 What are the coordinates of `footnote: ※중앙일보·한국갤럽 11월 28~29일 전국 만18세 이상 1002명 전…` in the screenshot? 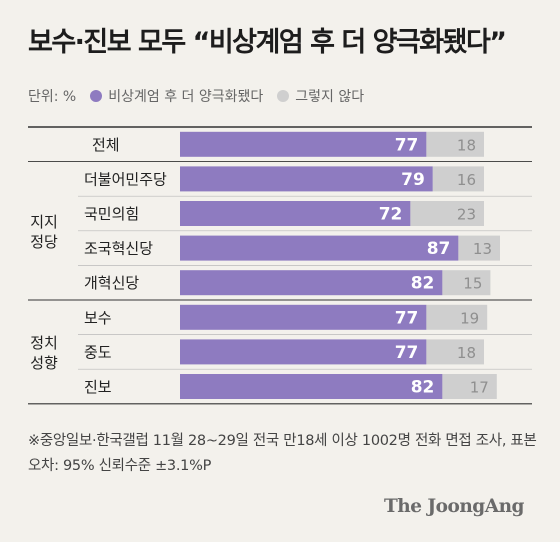 It's located at (282, 453).